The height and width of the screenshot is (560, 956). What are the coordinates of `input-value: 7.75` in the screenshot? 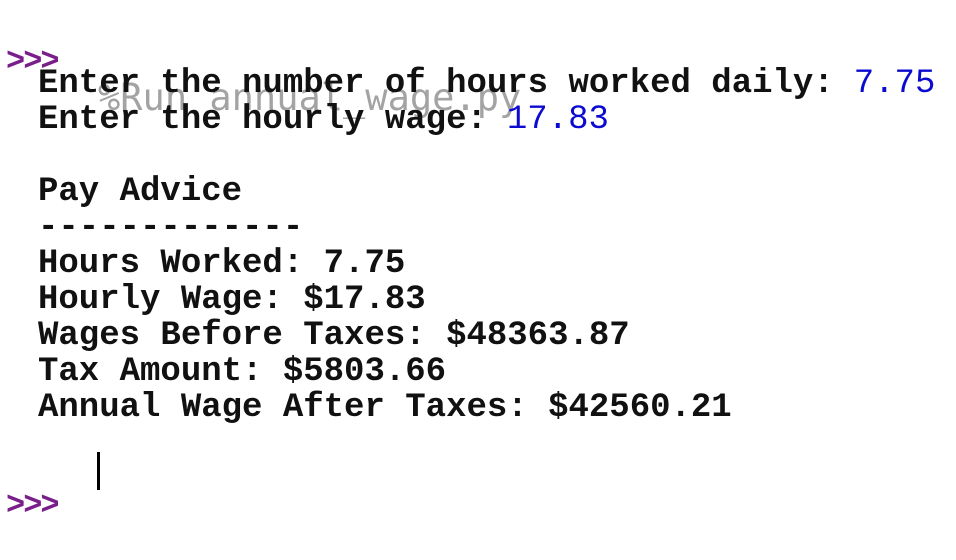 It's located at (894, 84).